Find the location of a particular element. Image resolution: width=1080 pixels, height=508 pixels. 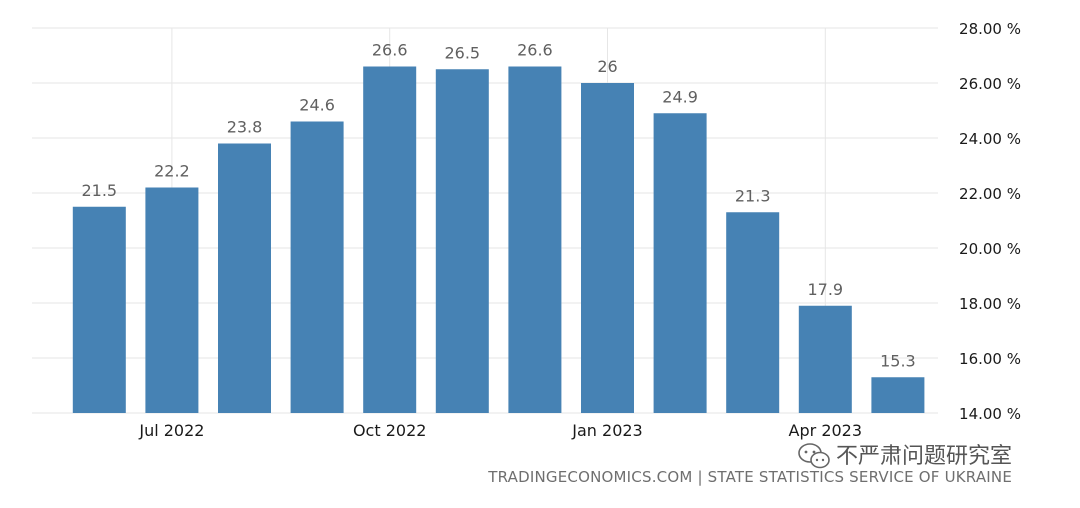

data-label: 24.6 is located at coordinates (317, 105).